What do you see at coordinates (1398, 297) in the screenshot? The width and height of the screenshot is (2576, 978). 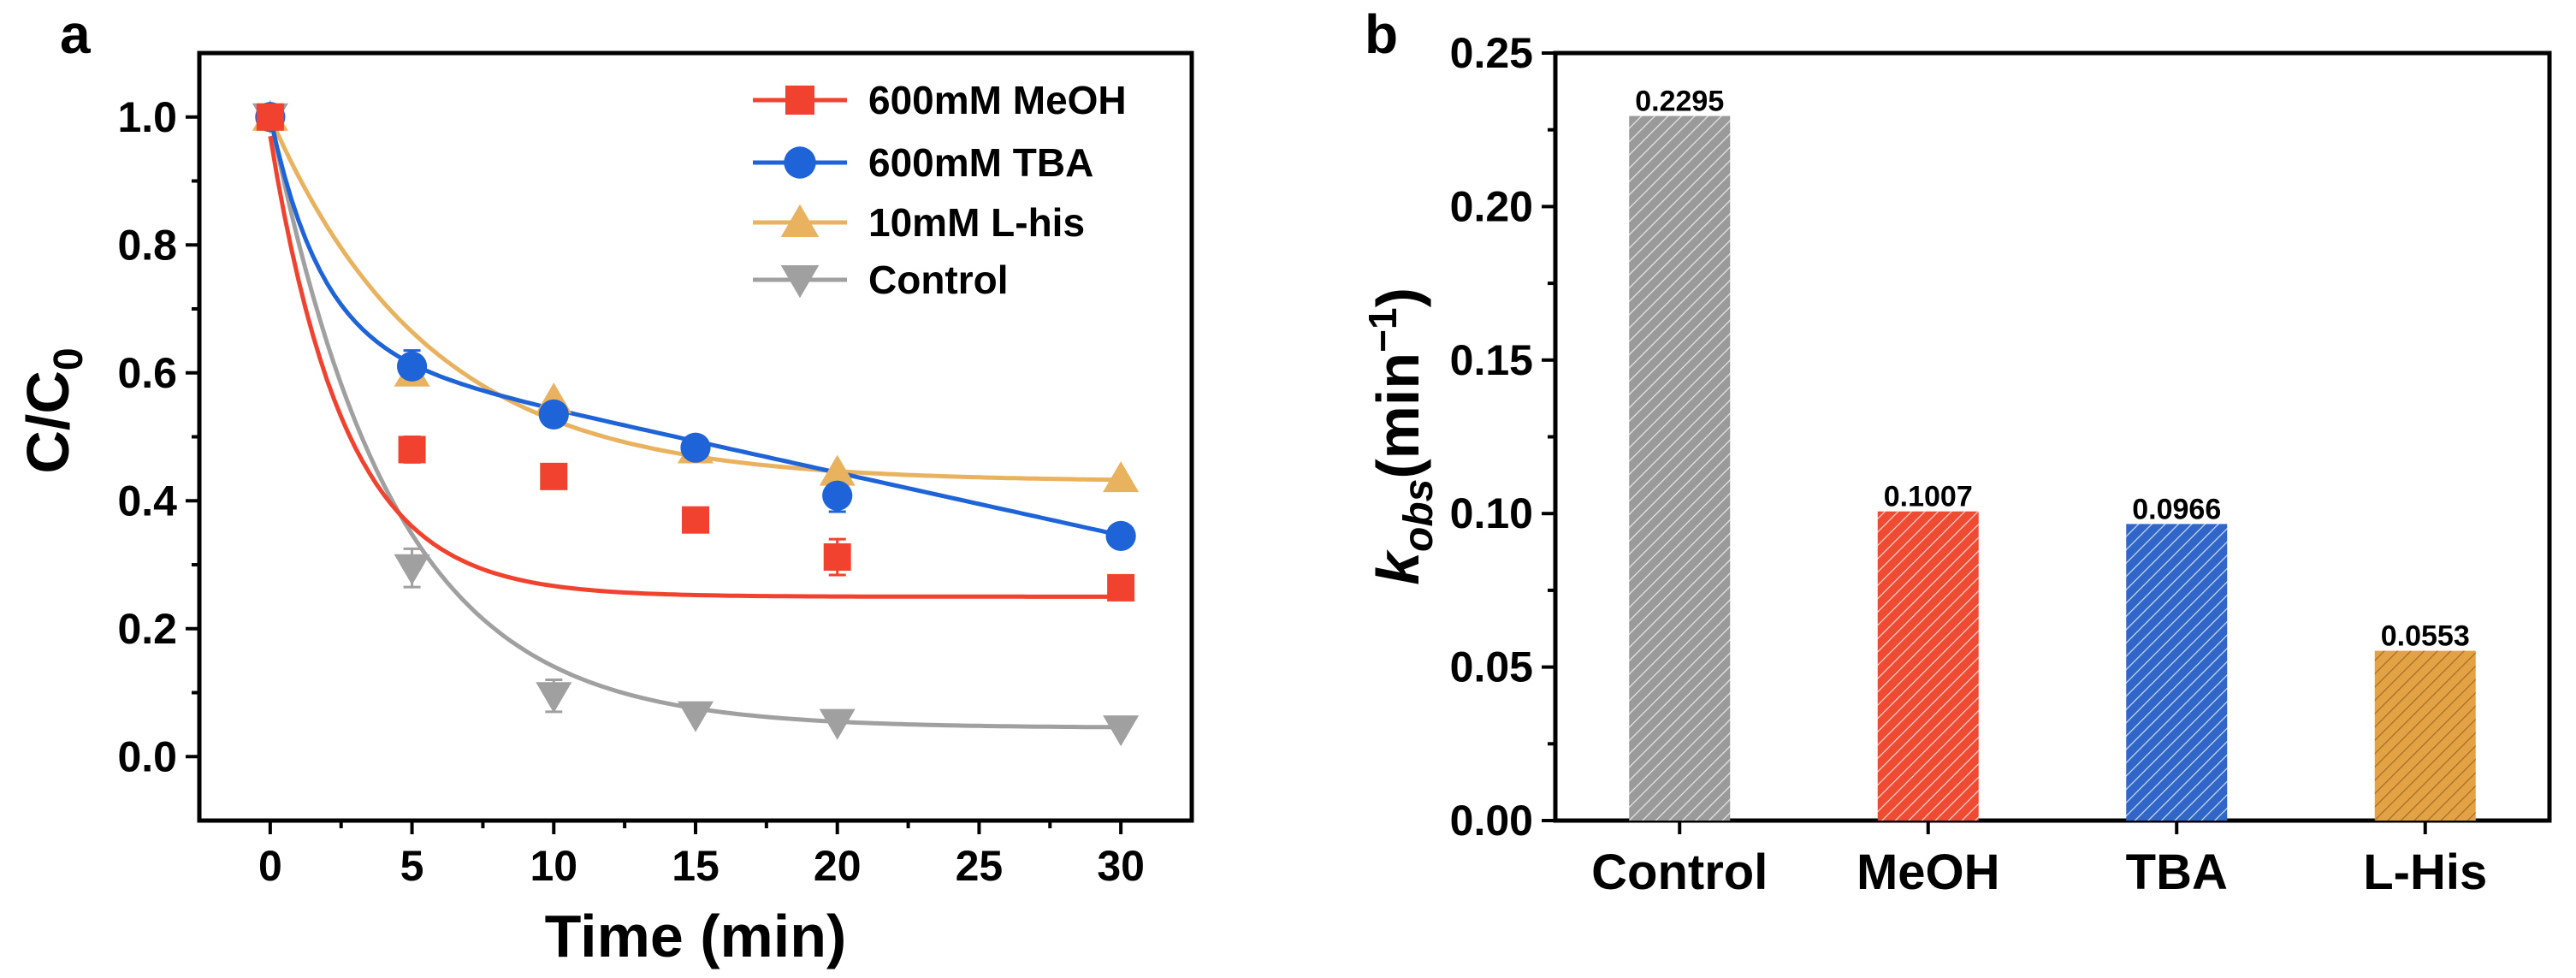 I see `panel-b-y-axis-title-close: )` at bounding box center [1398, 297].